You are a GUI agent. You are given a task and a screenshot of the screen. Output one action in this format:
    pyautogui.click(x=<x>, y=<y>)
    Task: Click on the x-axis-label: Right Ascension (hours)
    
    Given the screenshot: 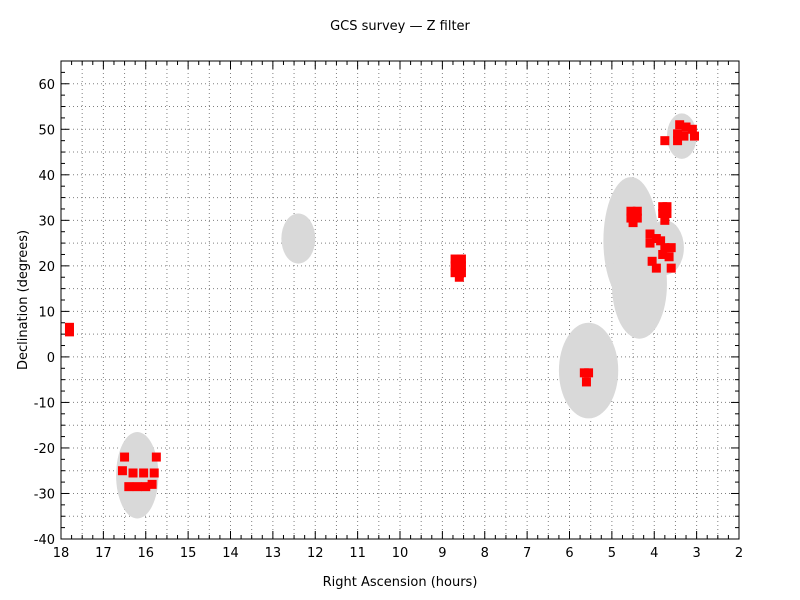 What is the action you would take?
    pyautogui.click(x=400, y=582)
    